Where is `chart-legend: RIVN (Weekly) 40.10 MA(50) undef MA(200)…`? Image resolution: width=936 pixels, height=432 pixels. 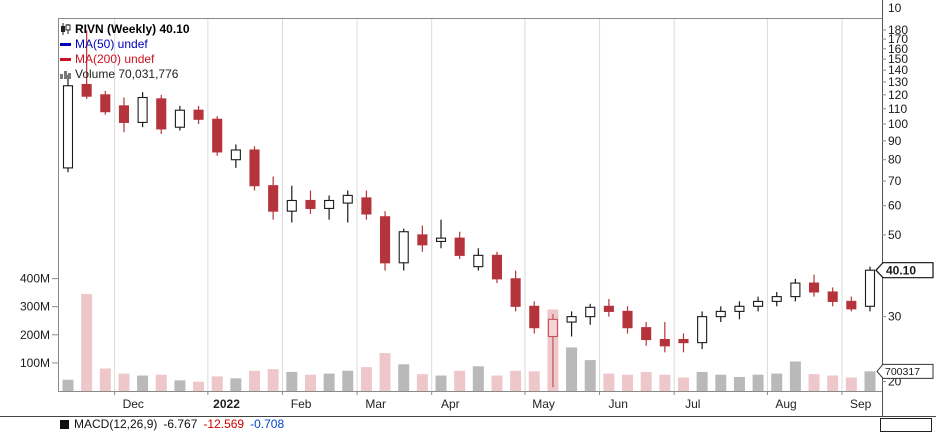
chart-legend: RIVN (Weekly) 40.10 MA(50) undef MA(200)… is located at coordinates (125, 52).